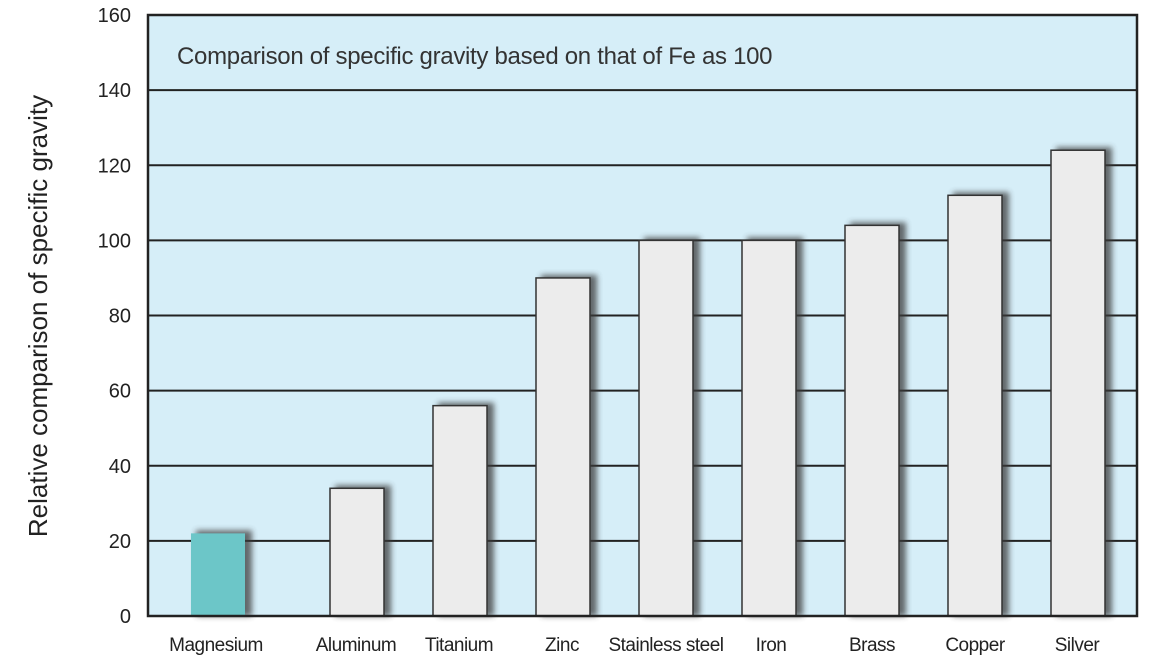 This screenshot has height=669, width=1158. Describe the element at coordinates (125, 617) in the screenshot. I see `y-tick-label: 0` at that location.